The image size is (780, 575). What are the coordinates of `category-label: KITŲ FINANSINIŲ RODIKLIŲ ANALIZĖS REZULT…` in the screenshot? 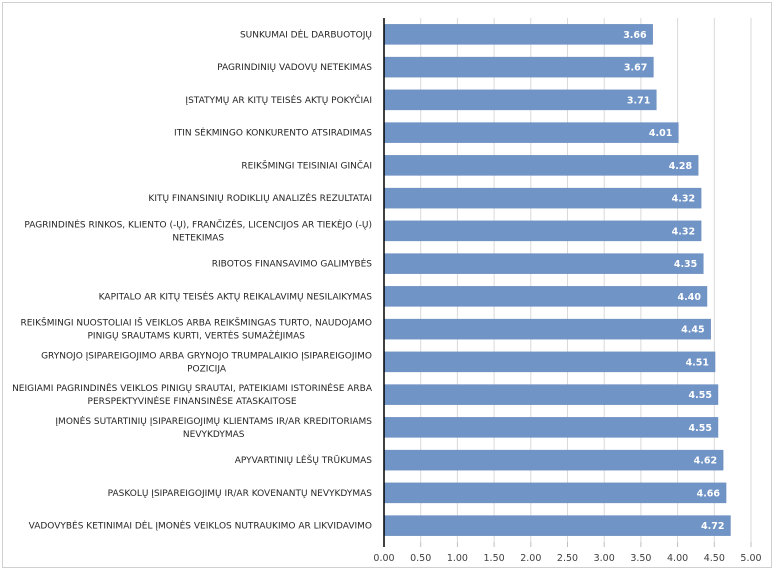 It's located at (260, 198).